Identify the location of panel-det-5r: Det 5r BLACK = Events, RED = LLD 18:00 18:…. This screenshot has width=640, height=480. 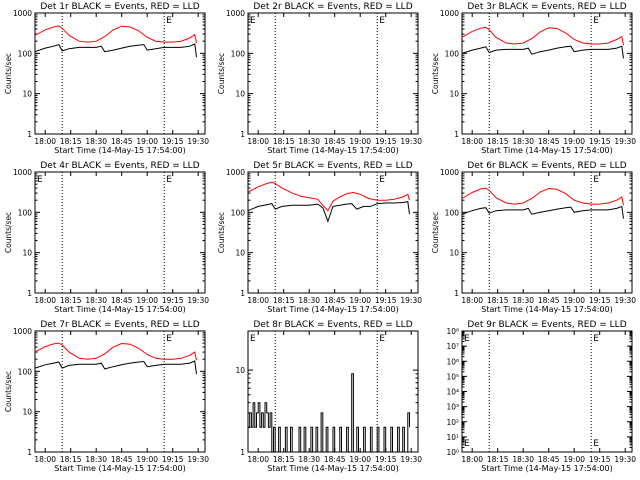
(319, 237).